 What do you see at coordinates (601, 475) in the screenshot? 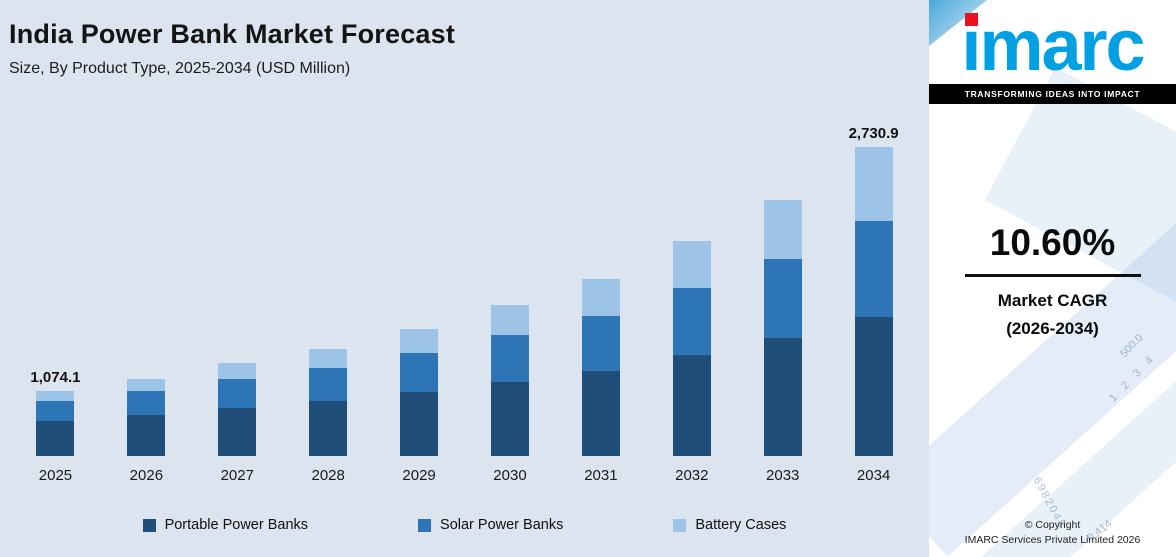
I see `x-axis-label: 2031` at bounding box center [601, 475].